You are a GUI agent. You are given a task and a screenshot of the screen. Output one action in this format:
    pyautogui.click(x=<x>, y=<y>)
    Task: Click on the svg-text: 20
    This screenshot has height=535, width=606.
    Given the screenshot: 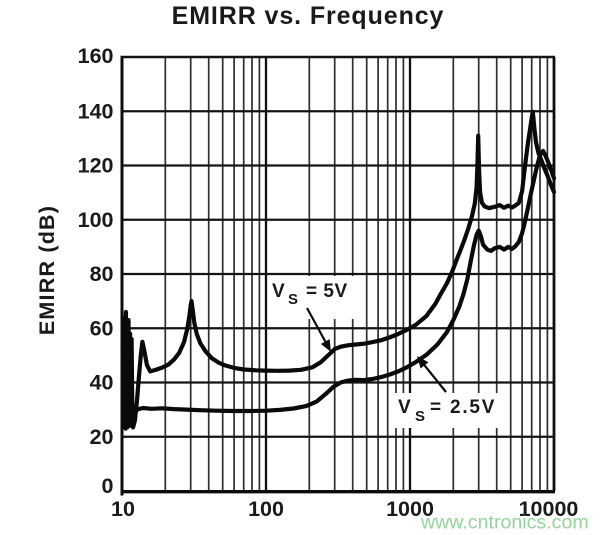 What is the action you would take?
    pyautogui.click(x=102, y=437)
    